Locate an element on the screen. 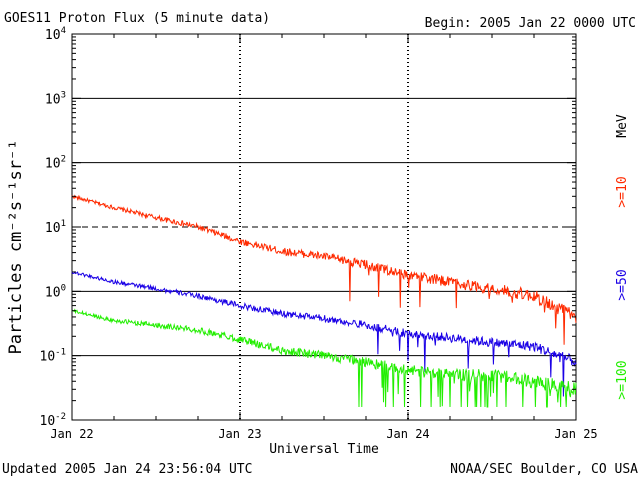 This screenshot has width=640, height=480. y-tick-label: 10⁴ is located at coordinates (55, 34).